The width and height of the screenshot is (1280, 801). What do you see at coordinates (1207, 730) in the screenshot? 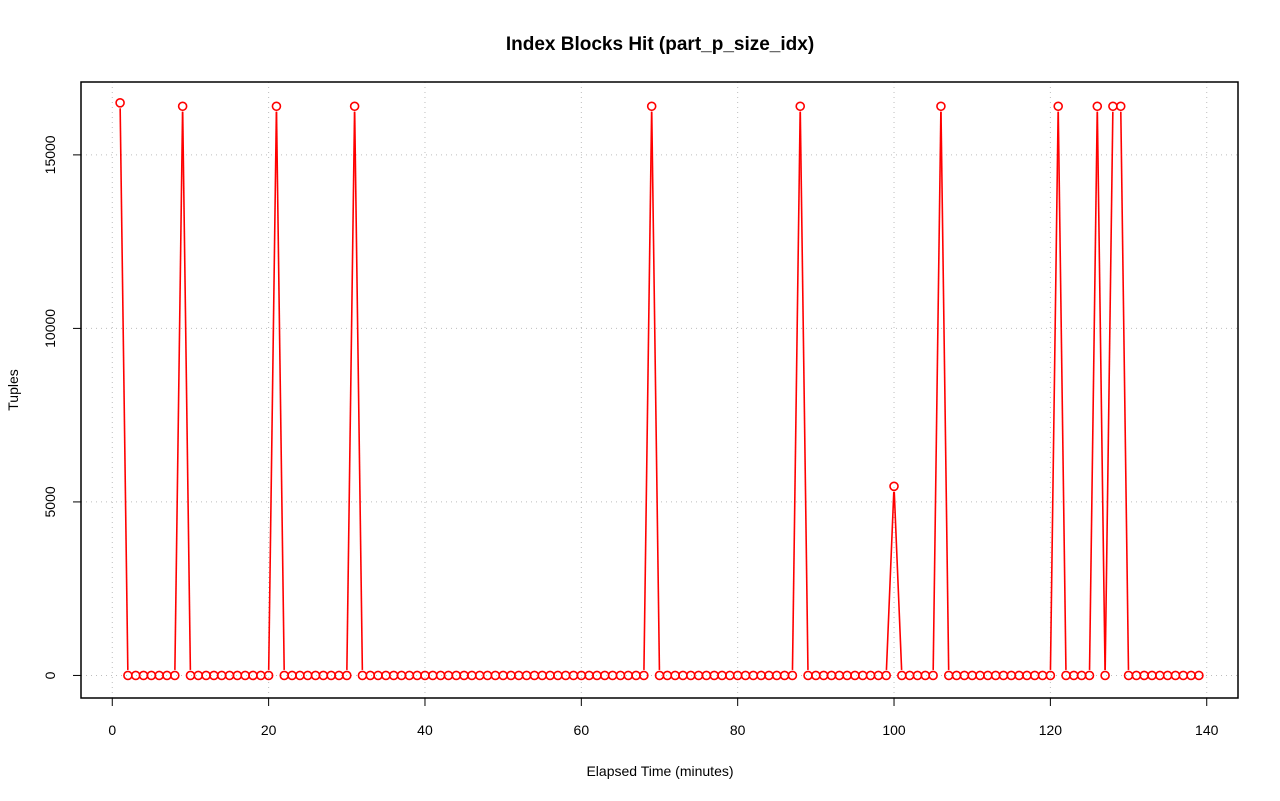
I see `x-tick-label: 140` at bounding box center [1207, 730].